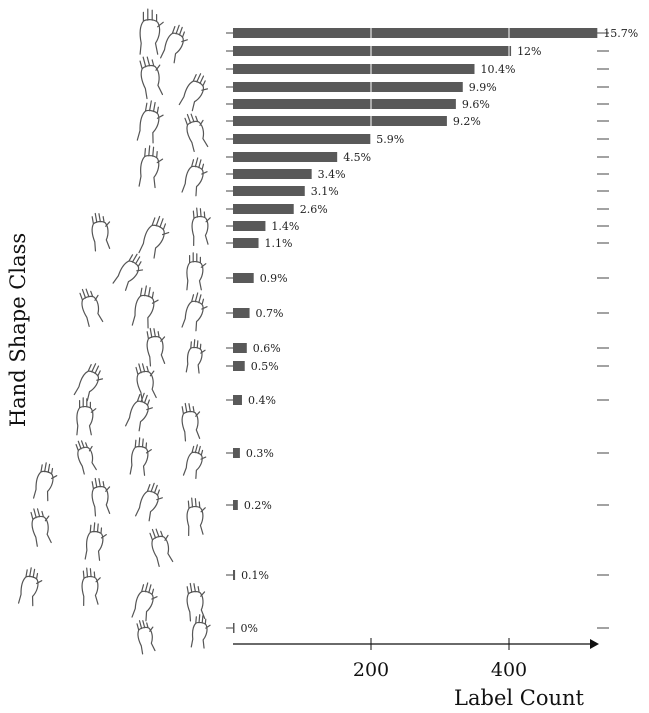  I want to click on bar-label: 3.1%, so click(325, 191).